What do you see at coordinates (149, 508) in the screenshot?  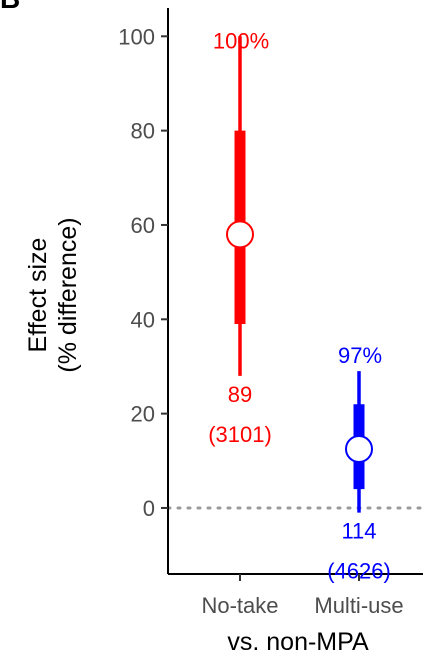 I see `y-tick-label: 0` at bounding box center [149, 508].